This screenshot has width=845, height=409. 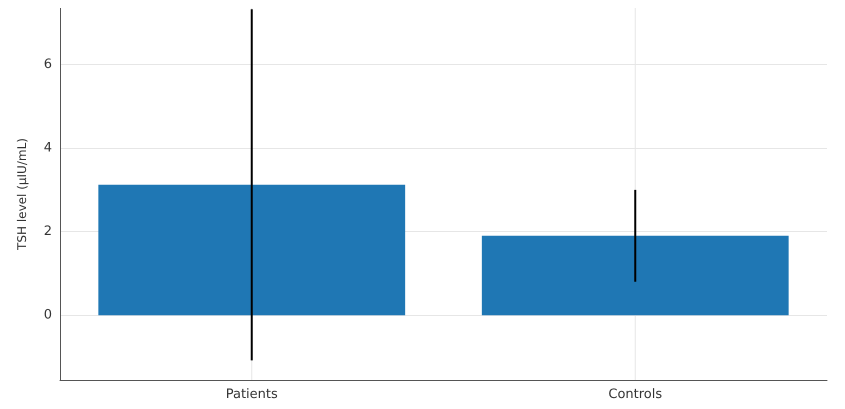 I want to click on y-tick-label: 4, so click(x=48, y=148).